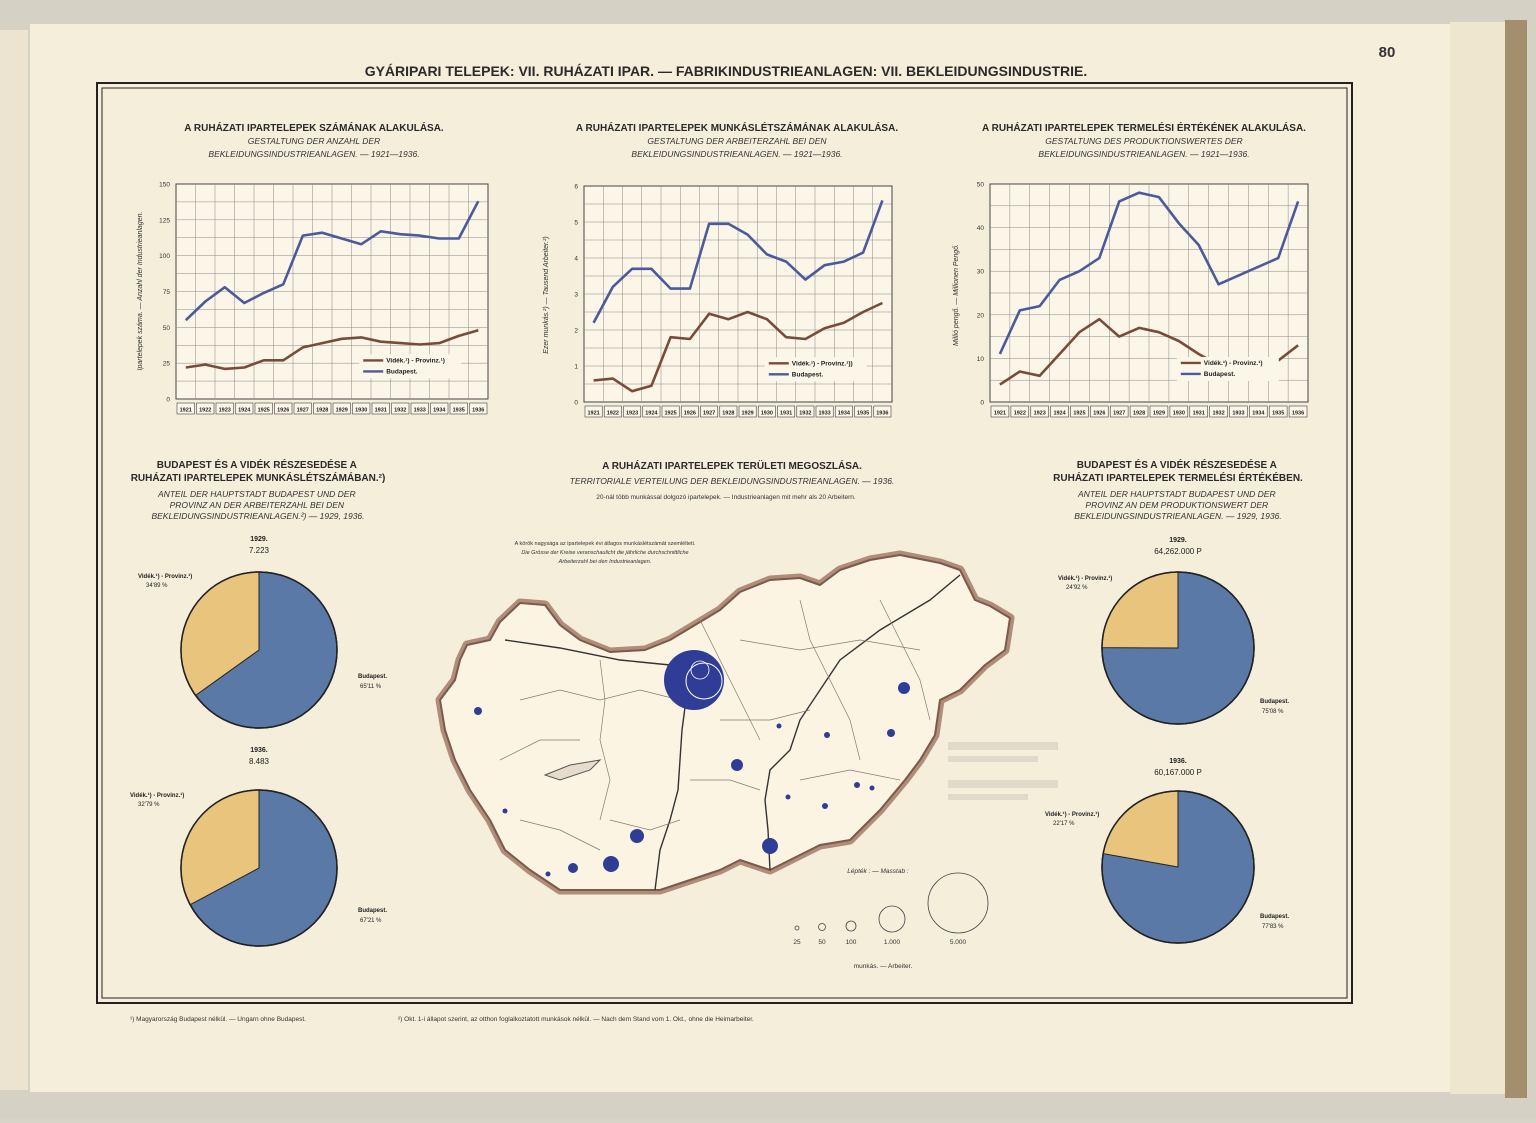  What do you see at coordinates (1085, 578) in the screenshot?
I see `pie-label-provinz-name: Vidék.¹) - Provinz.¹)` at bounding box center [1085, 578].